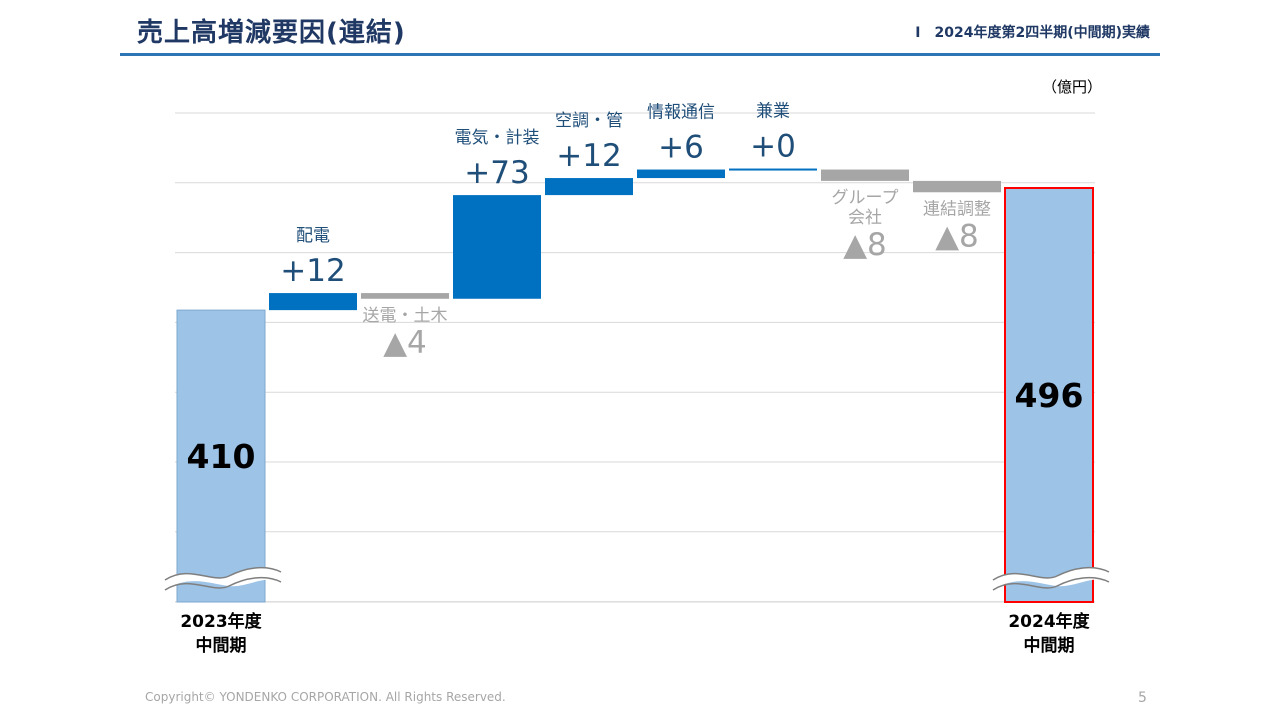 The image size is (1280, 720). I want to click on data-label: +0, so click(773, 147).